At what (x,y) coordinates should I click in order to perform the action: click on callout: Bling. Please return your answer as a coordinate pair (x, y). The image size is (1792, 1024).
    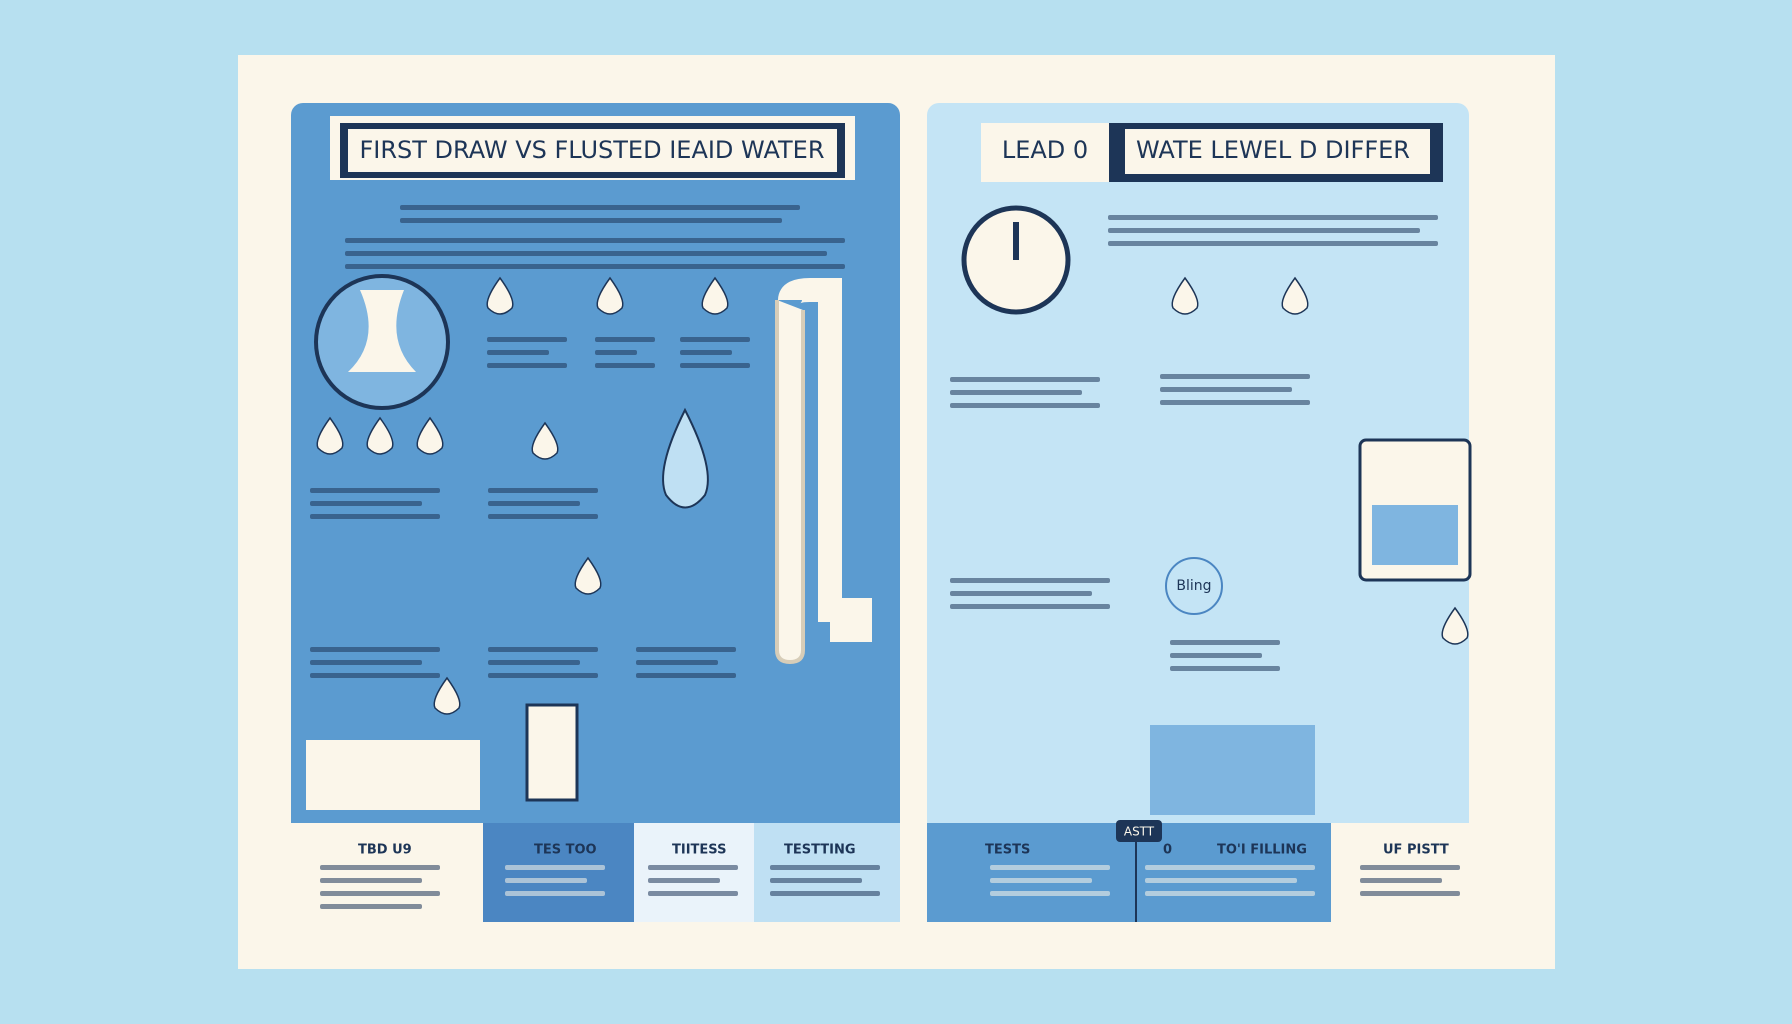
    Looking at the image, I should click on (1193, 586).